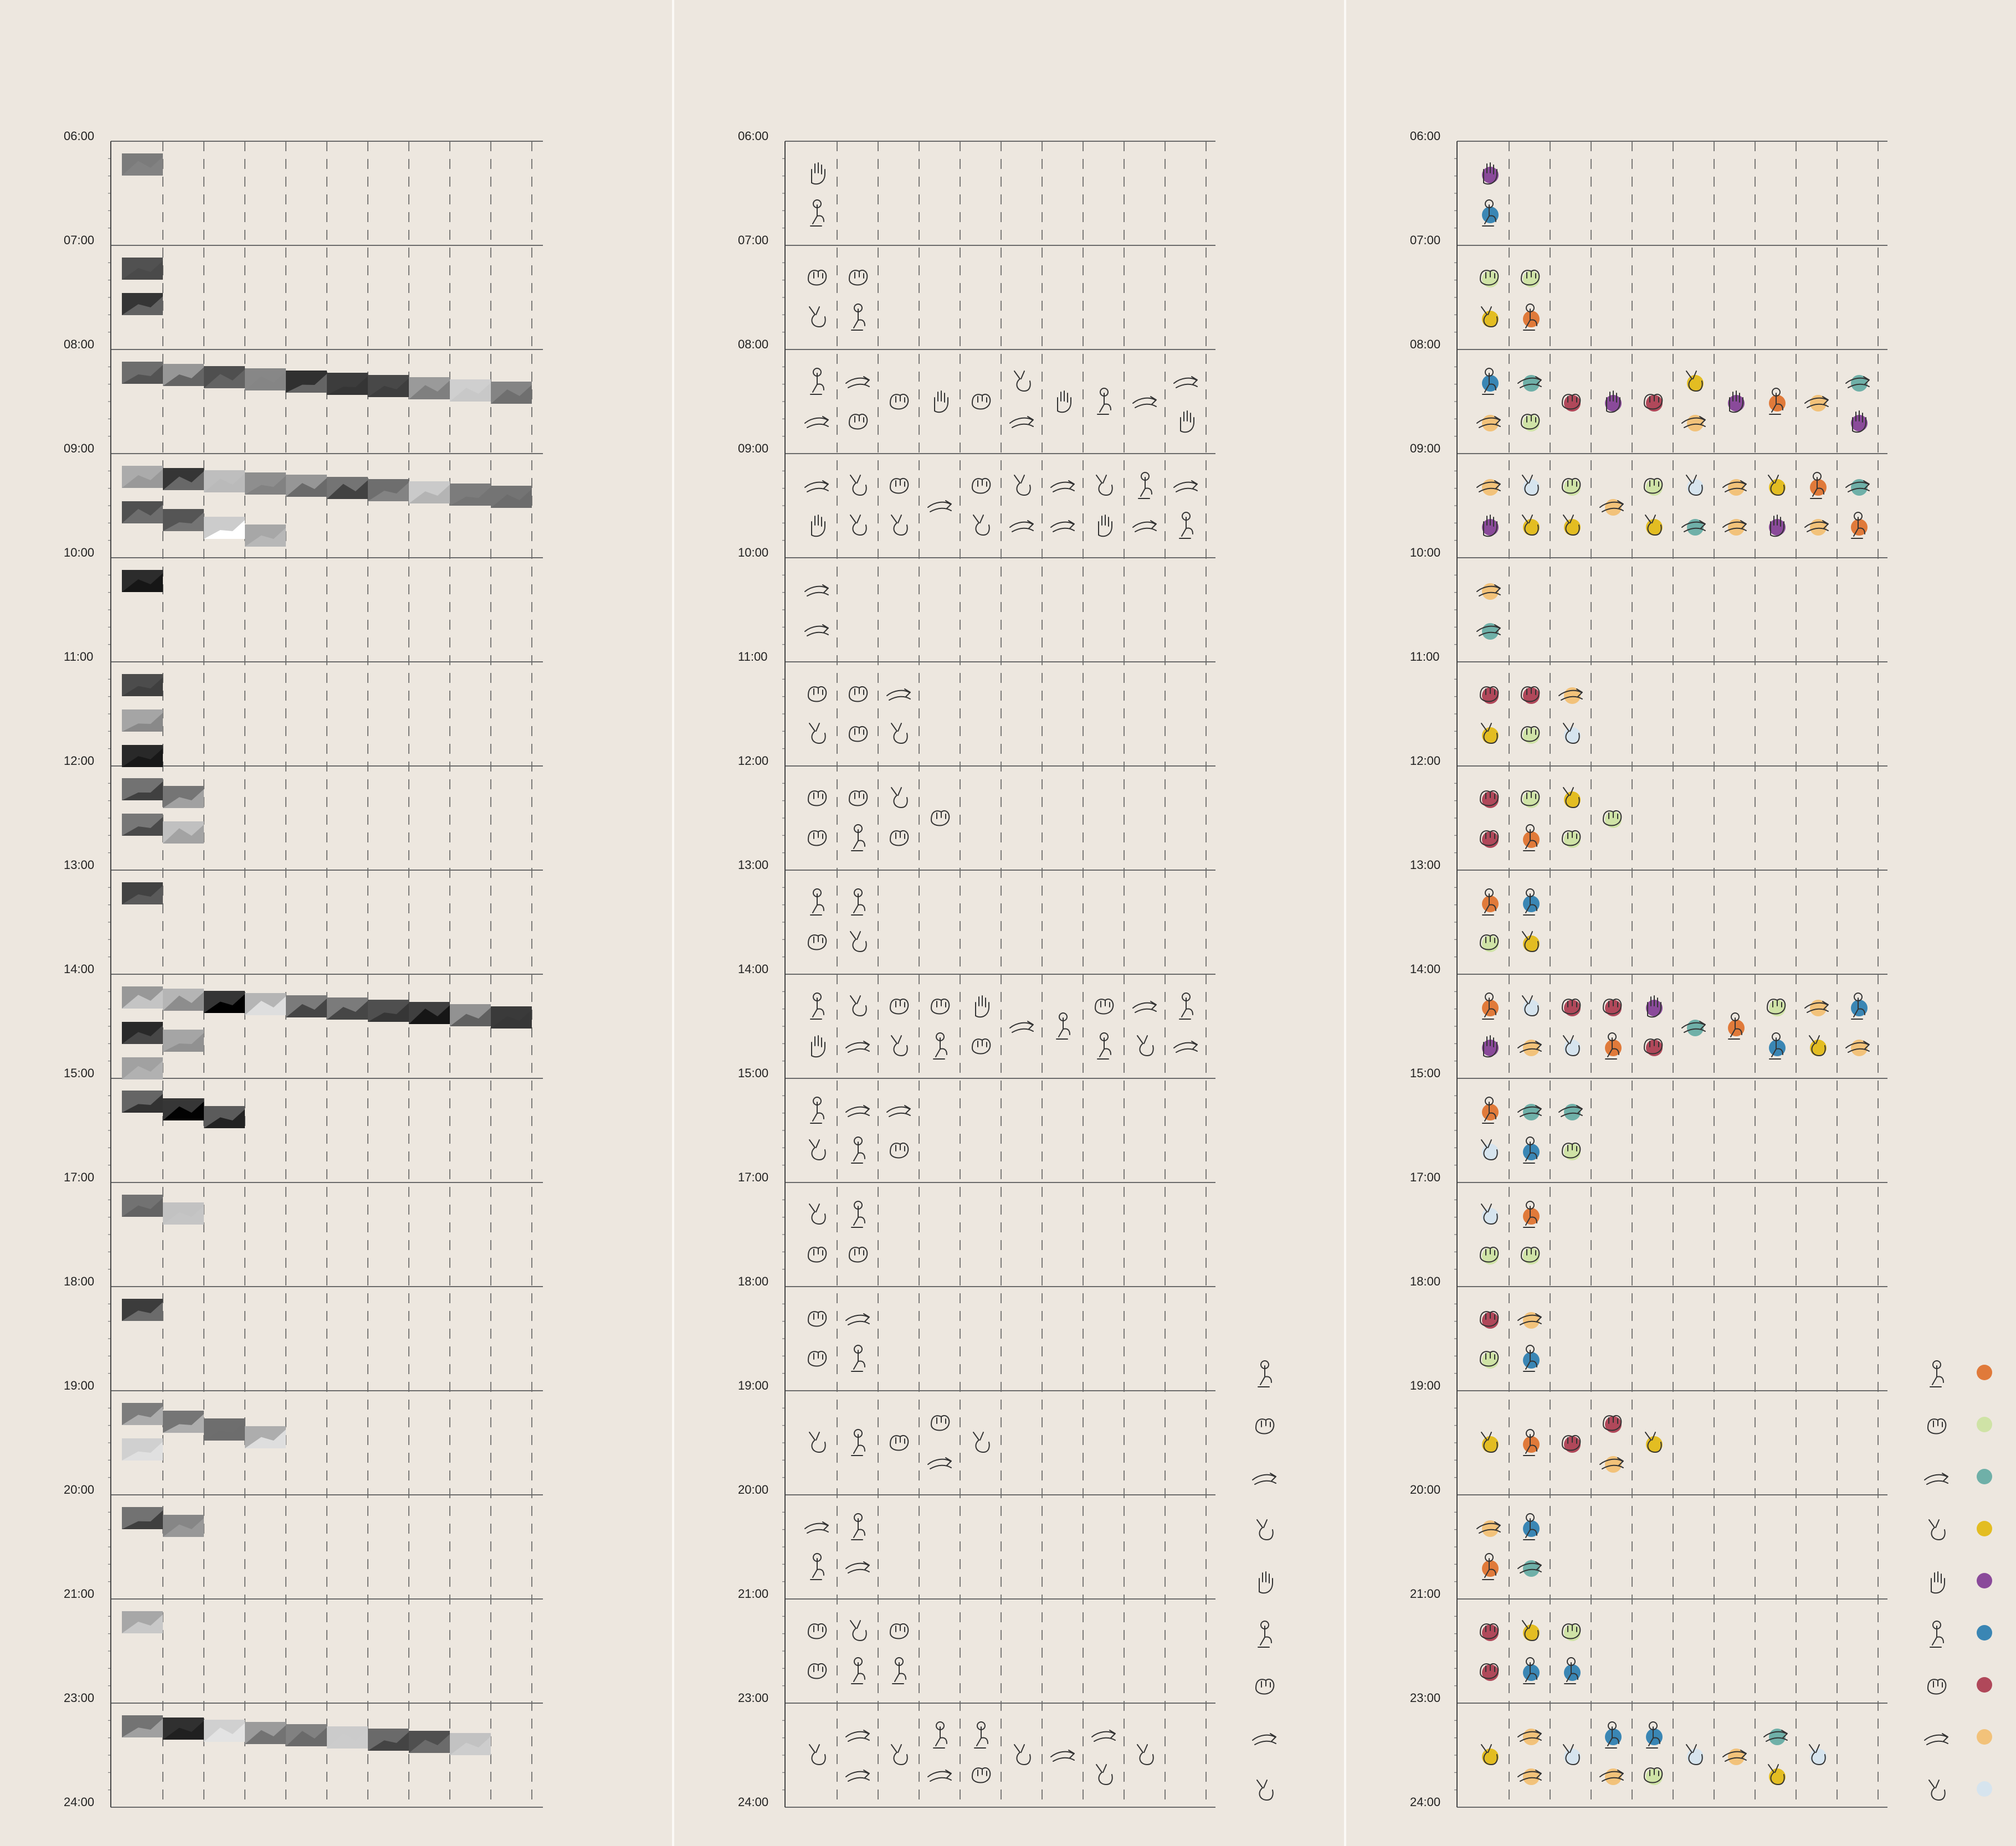  Describe the element at coordinates (1265, 1373) in the screenshot. I see `index-tap-icon` at that location.